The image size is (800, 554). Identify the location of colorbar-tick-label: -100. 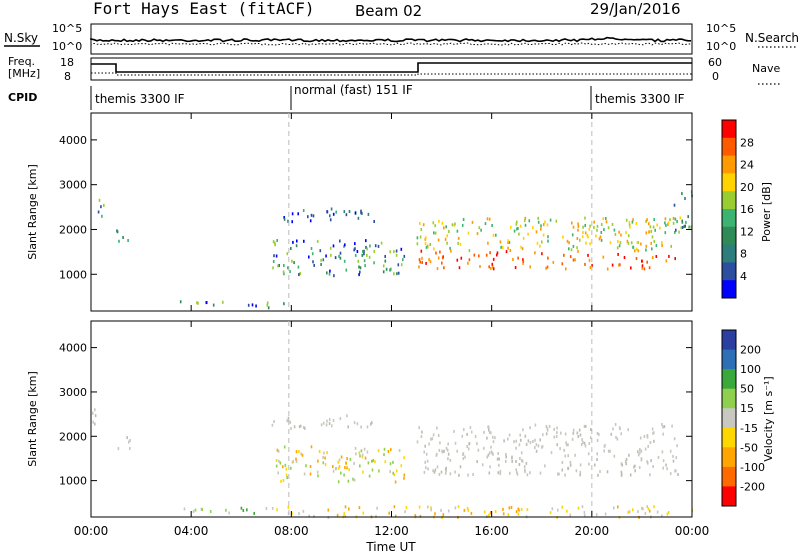
(752, 467).